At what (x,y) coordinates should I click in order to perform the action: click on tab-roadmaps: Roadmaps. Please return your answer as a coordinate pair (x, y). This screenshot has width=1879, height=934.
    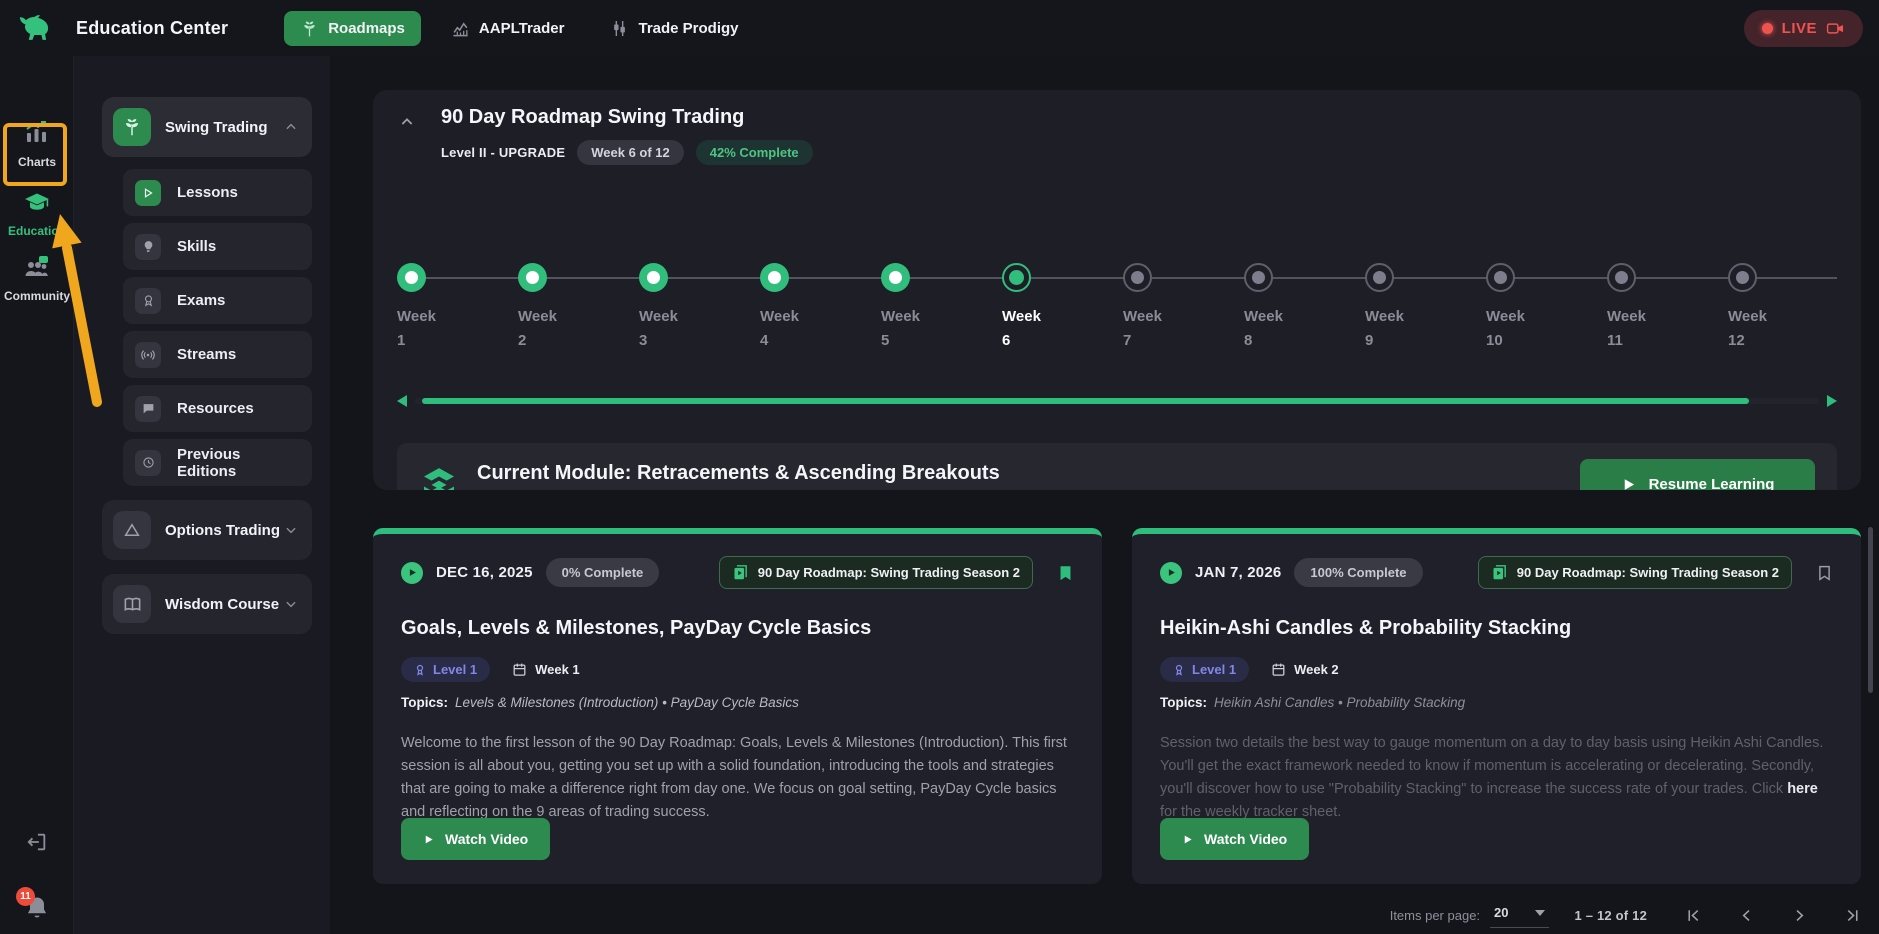
    Looking at the image, I should click on (352, 28).